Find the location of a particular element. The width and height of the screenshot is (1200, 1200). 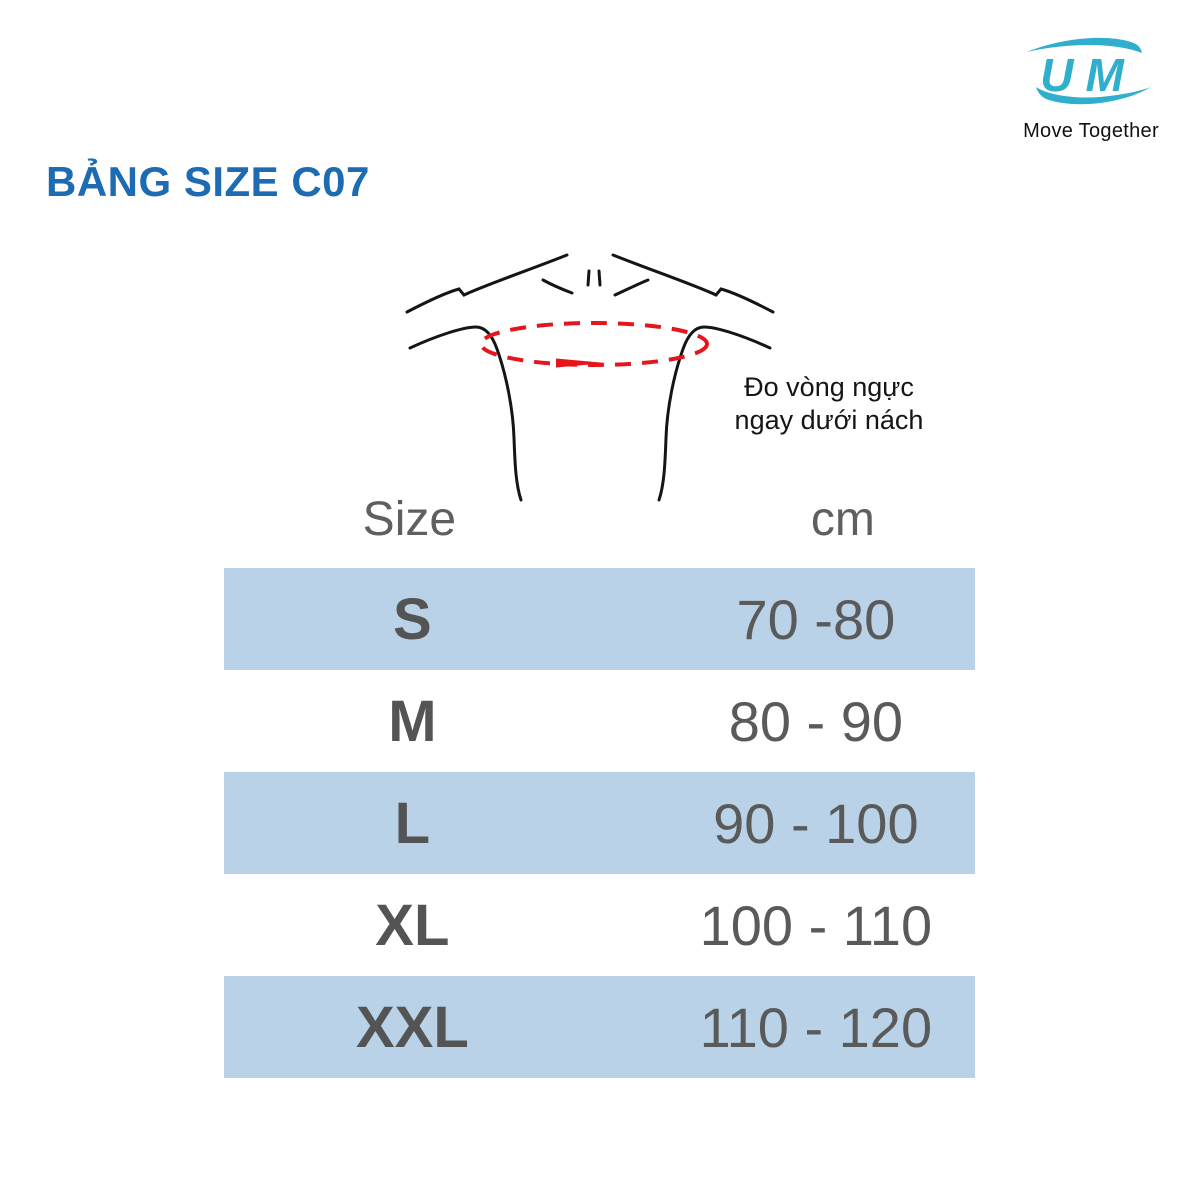

size-cell: XXL is located at coordinates (412, 1027).